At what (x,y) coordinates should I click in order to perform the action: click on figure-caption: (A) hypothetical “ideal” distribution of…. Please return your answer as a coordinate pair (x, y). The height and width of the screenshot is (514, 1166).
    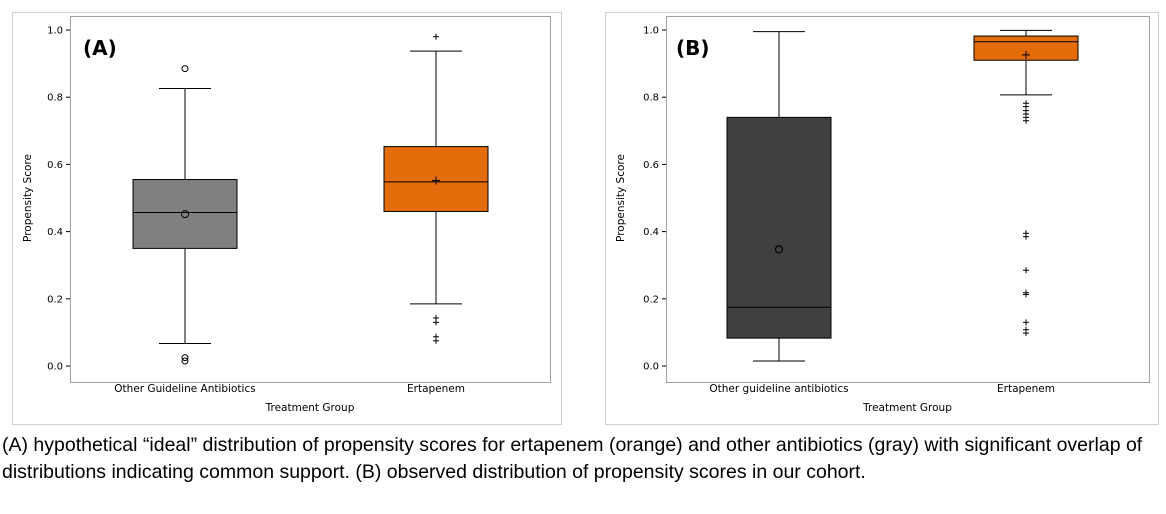
    Looking at the image, I should click on (572, 458).